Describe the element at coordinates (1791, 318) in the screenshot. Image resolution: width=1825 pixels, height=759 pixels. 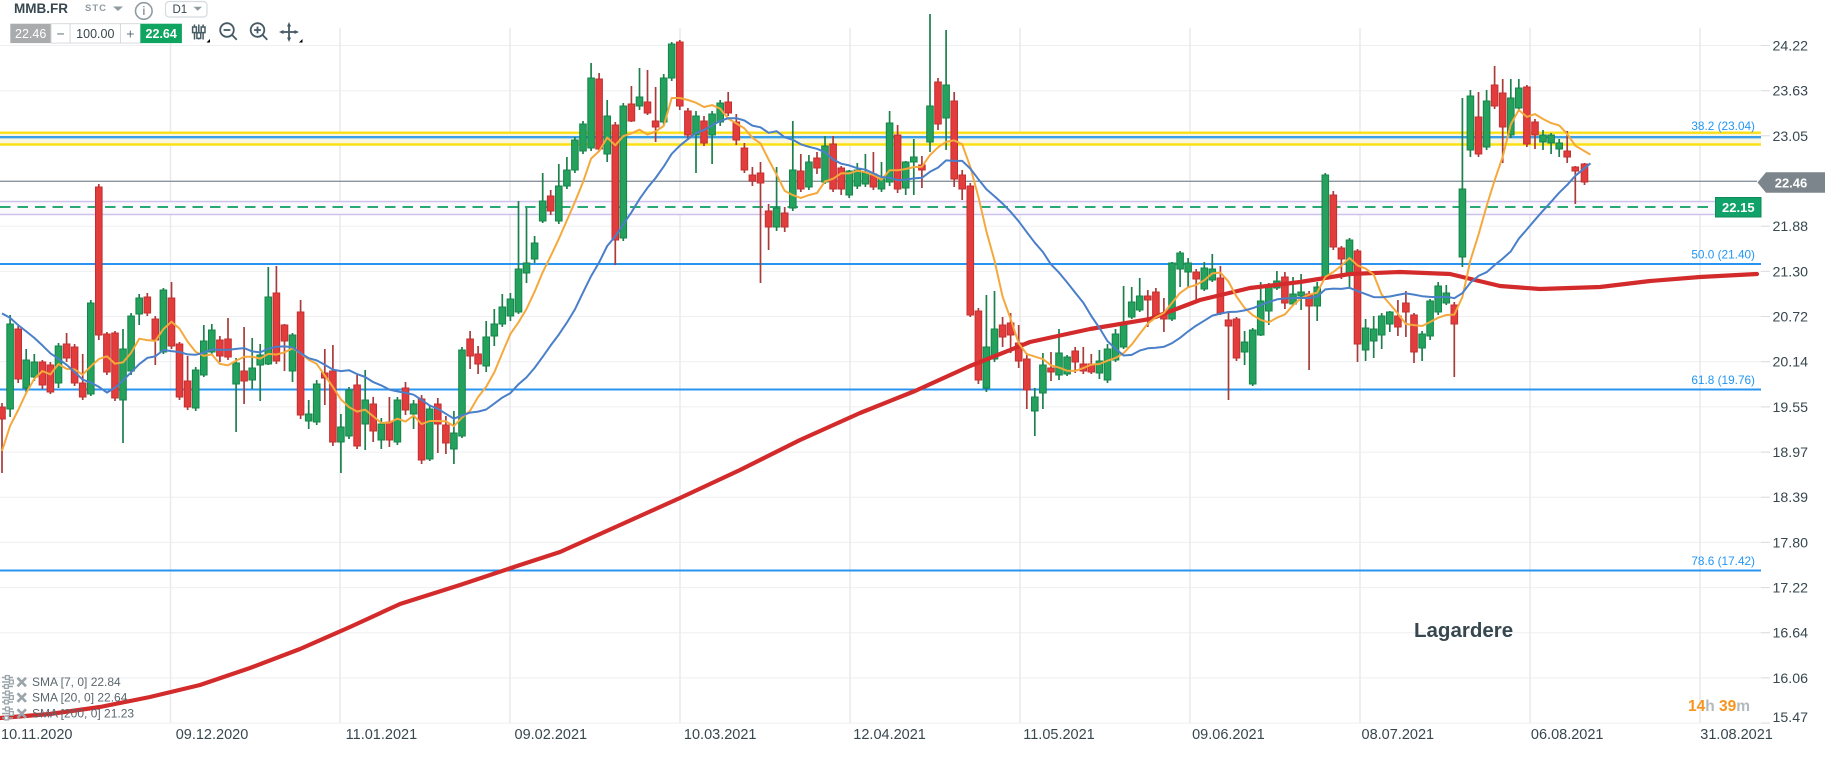
I see `svg-text: 20.72` at that location.